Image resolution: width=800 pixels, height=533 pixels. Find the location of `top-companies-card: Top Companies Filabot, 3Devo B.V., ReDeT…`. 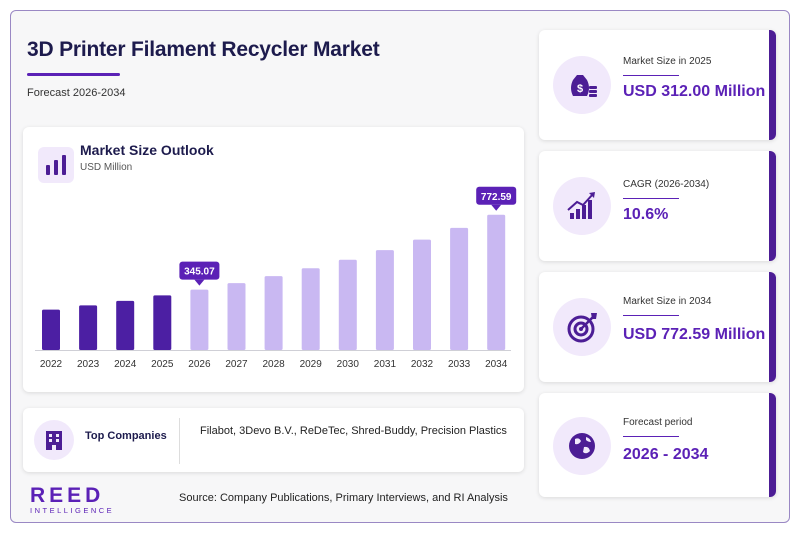

top-companies-card: Top Companies Filabot, 3Devo B.V., ReDeT… is located at coordinates (273, 440).